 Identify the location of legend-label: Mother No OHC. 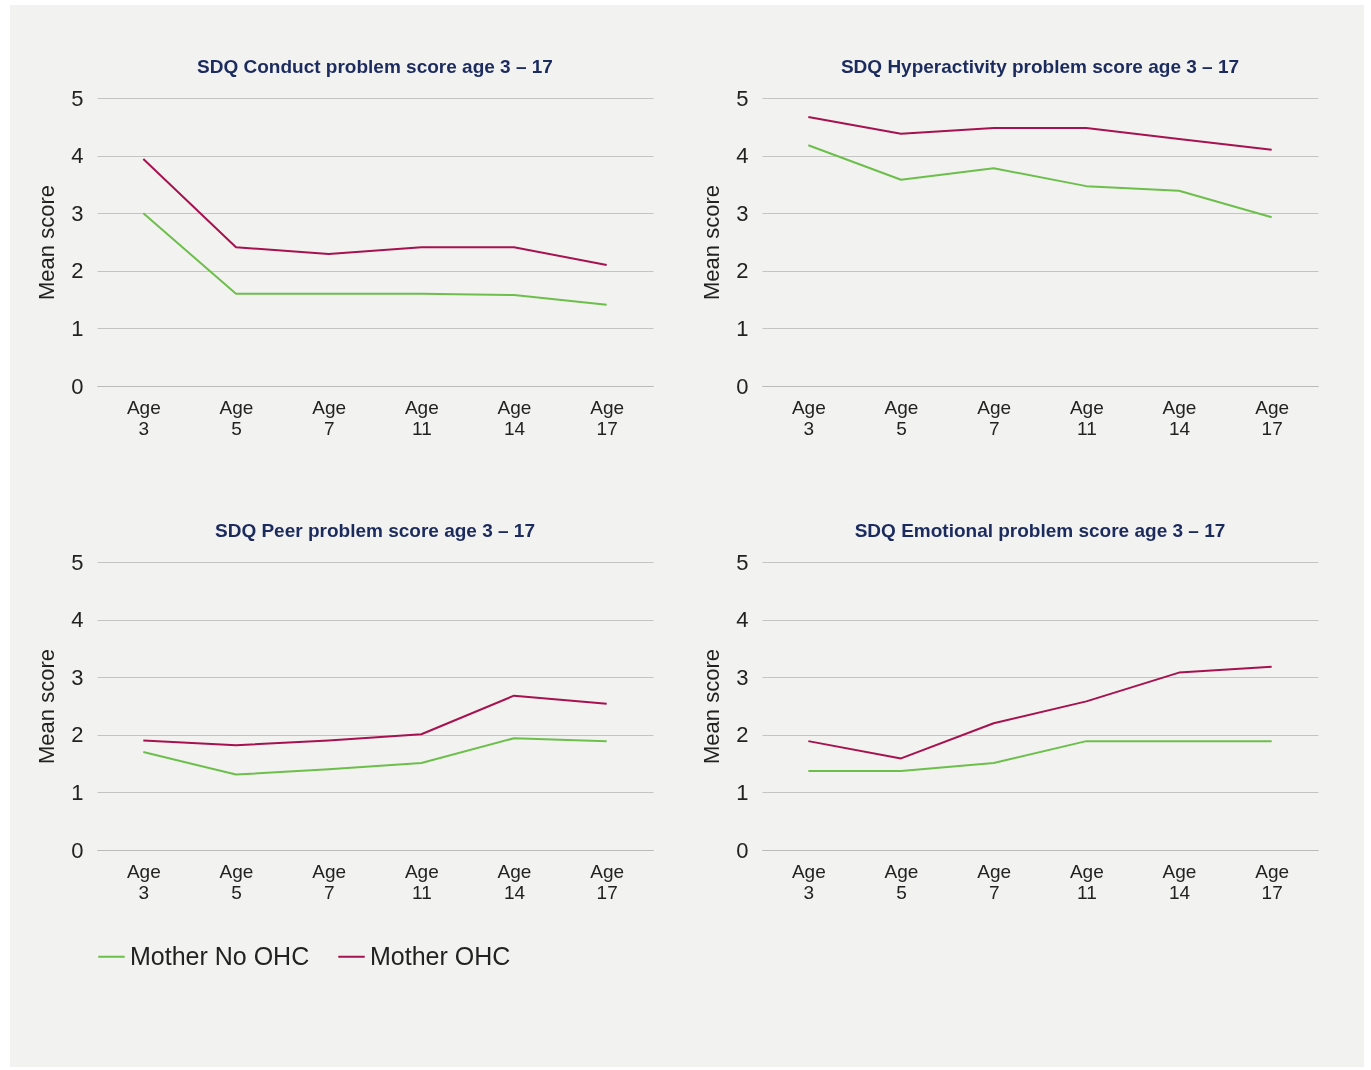
(220, 955).